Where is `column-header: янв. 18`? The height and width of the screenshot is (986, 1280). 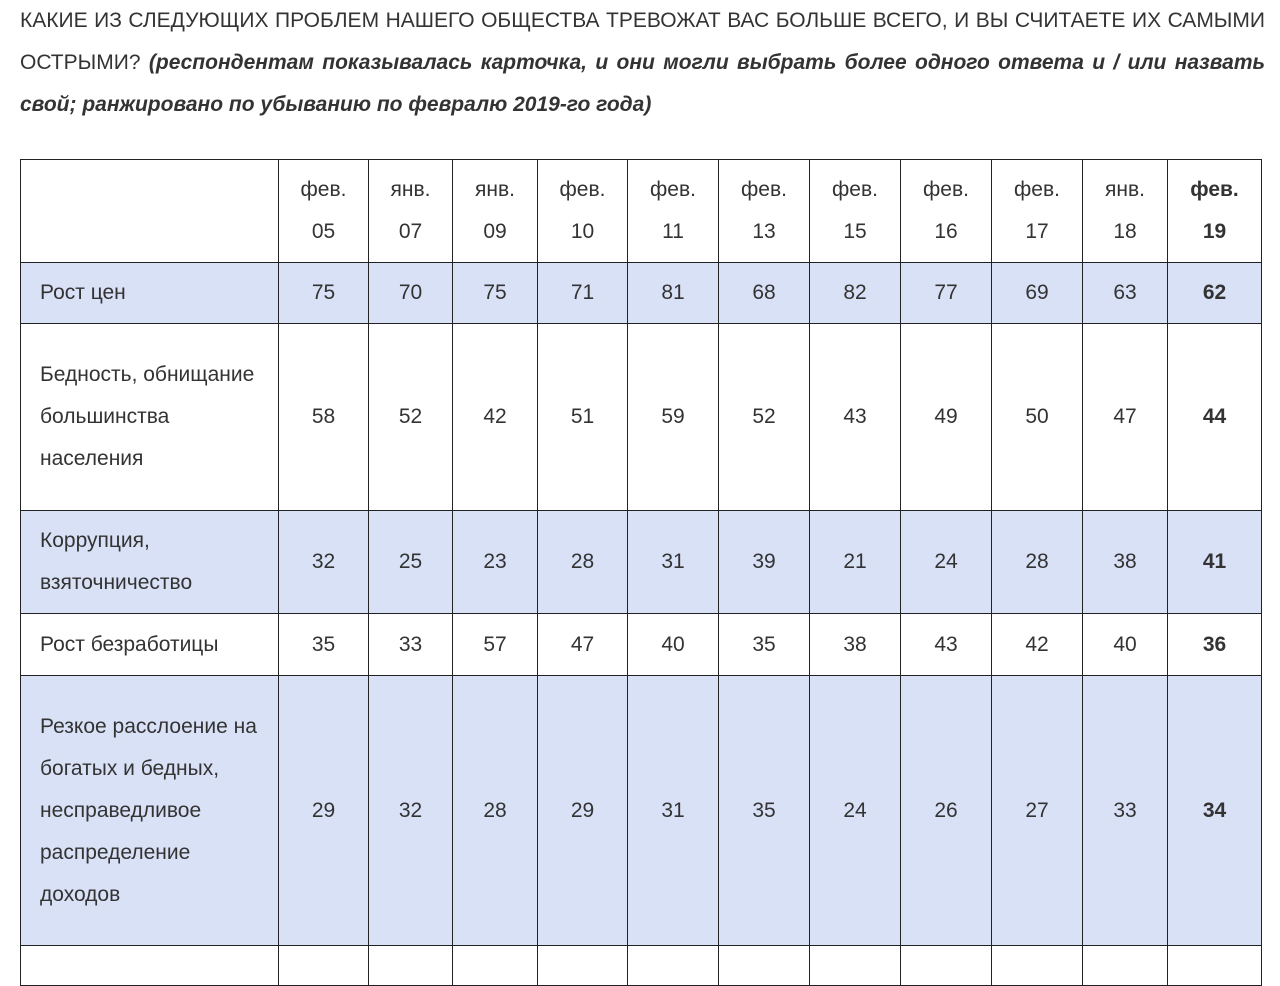 column-header: янв. 18 is located at coordinates (1125, 211).